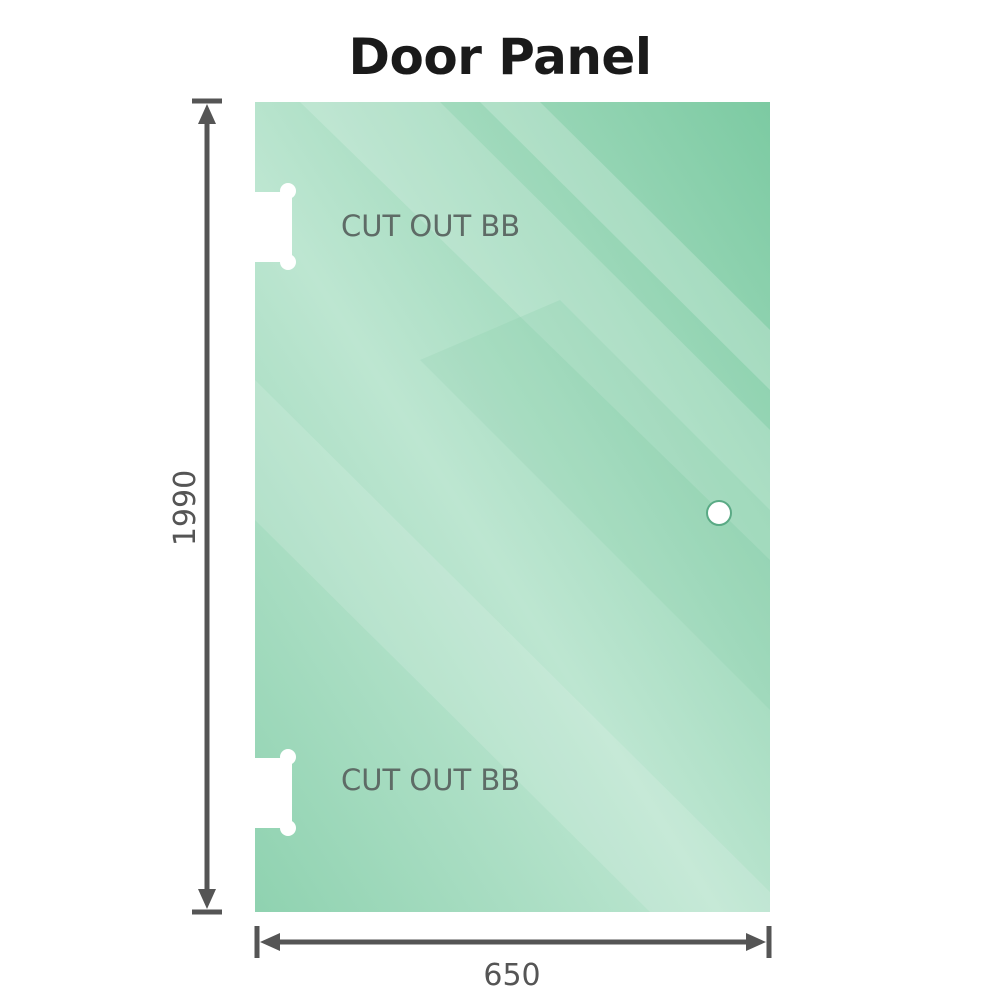 The image size is (1000, 1000). I want to click on cutout-bottom, so click(273, 792).